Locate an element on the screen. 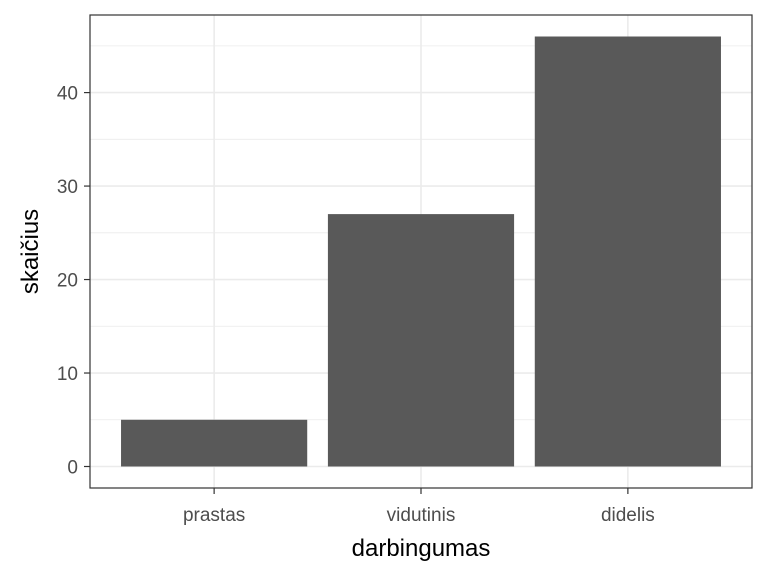 The width and height of the screenshot is (768, 576). y-axis-title: skaičius is located at coordinates (30, 251).